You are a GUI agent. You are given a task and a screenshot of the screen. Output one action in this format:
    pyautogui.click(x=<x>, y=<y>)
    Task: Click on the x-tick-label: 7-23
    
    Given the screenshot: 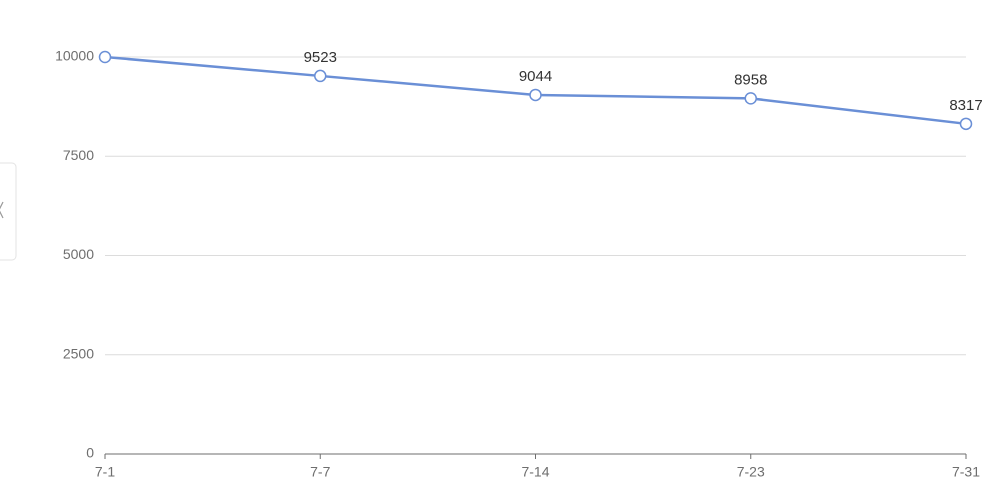 What is the action you would take?
    pyautogui.click(x=751, y=472)
    